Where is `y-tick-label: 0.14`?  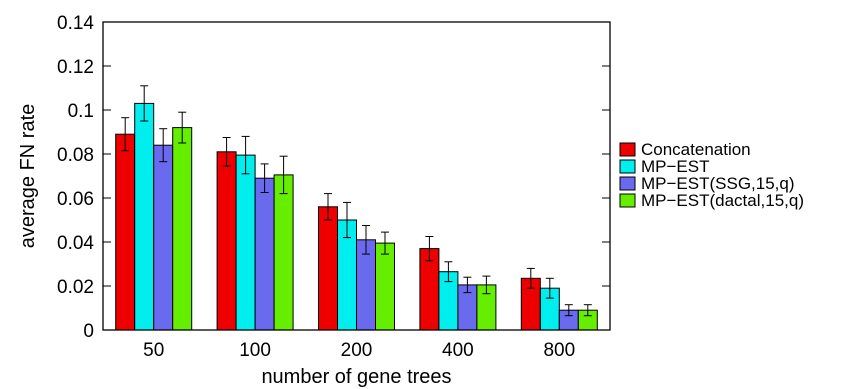
y-tick-label: 0.14 is located at coordinates (75, 23).